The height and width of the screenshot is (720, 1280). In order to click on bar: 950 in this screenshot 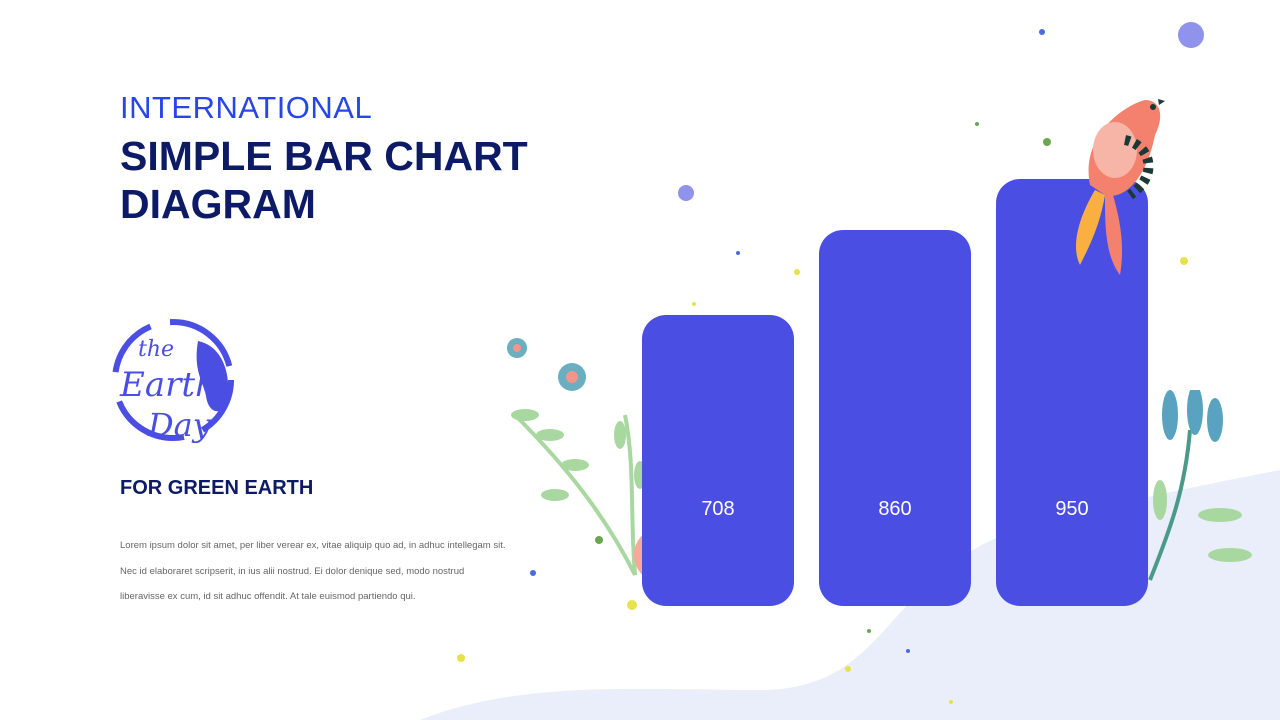, I will do `click(1072, 392)`.